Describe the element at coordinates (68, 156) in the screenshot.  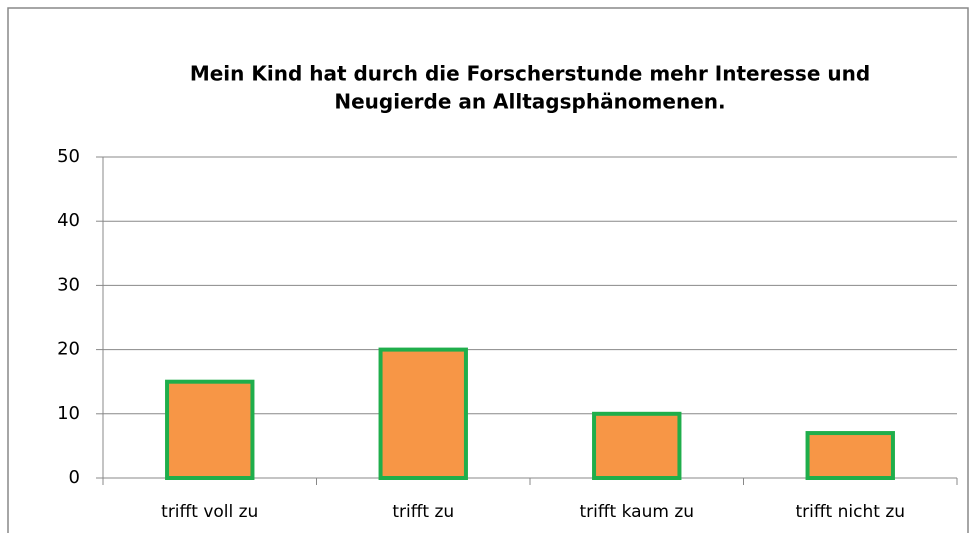
I see `y-tick-label: 50` at that location.